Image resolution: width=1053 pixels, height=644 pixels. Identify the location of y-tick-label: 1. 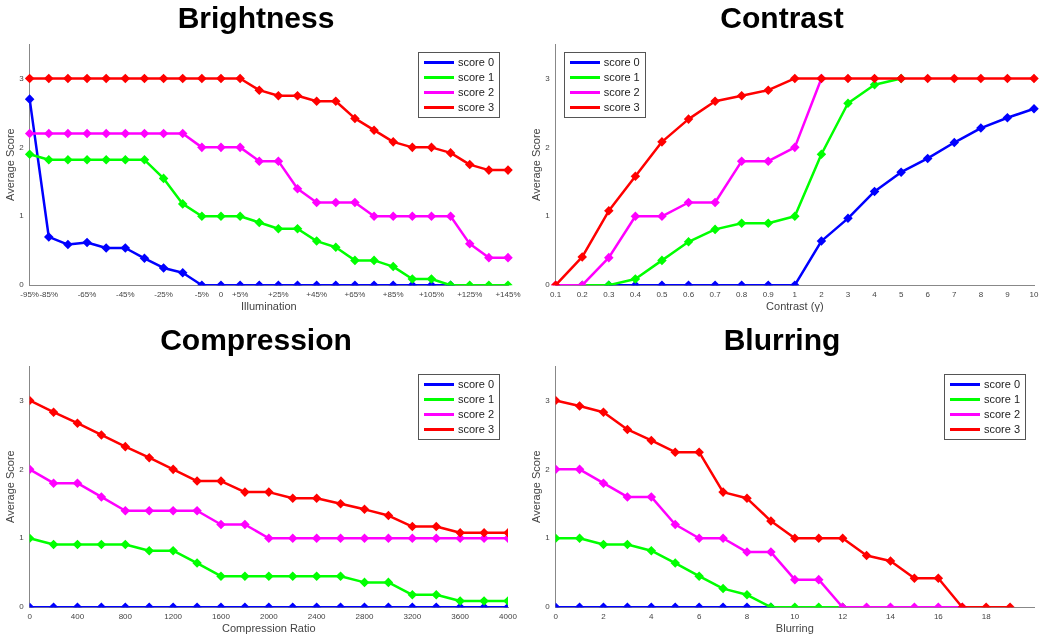
(22, 216).